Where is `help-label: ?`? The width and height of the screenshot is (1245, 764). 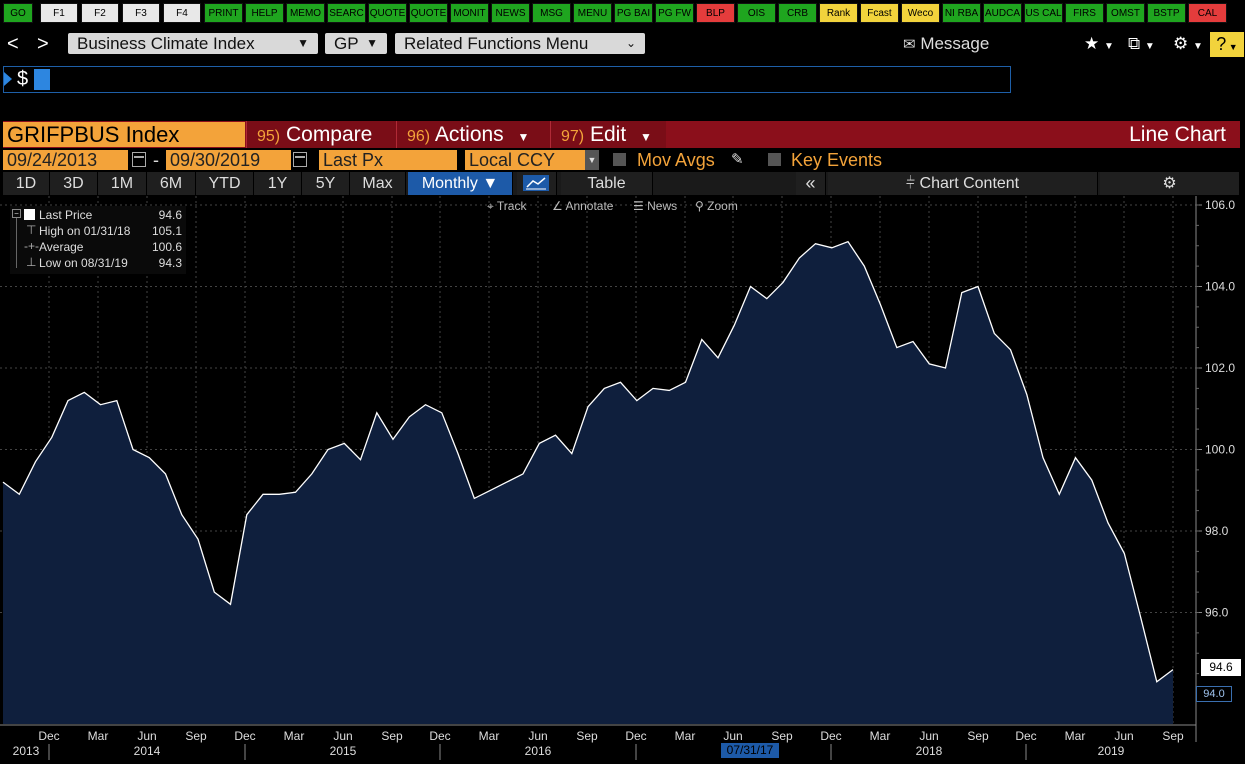
help-label: ? is located at coordinates (1221, 44).